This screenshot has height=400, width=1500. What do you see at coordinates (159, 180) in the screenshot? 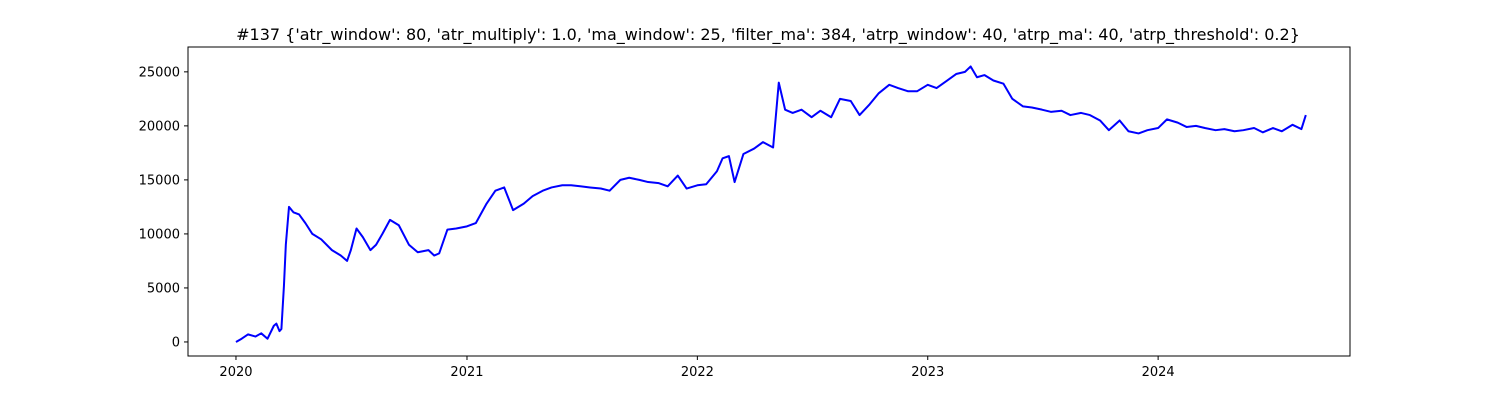
I see `y-tick-label: 15000` at bounding box center [159, 180].